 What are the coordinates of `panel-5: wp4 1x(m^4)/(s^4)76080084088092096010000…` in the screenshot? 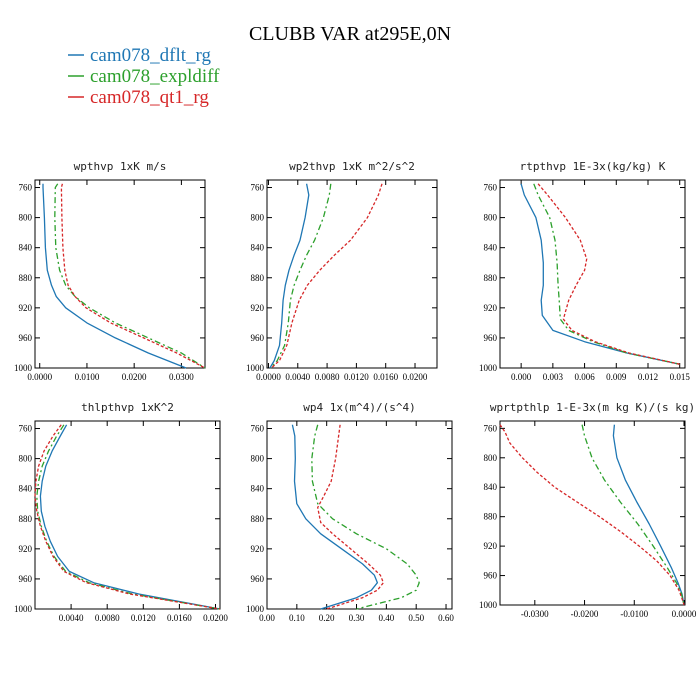 It's located at (350, 512).